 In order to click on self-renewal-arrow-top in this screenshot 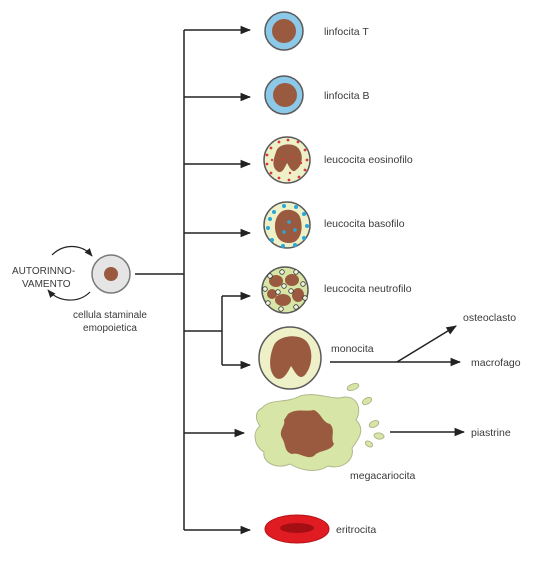, I will do `click(72, 251)`.